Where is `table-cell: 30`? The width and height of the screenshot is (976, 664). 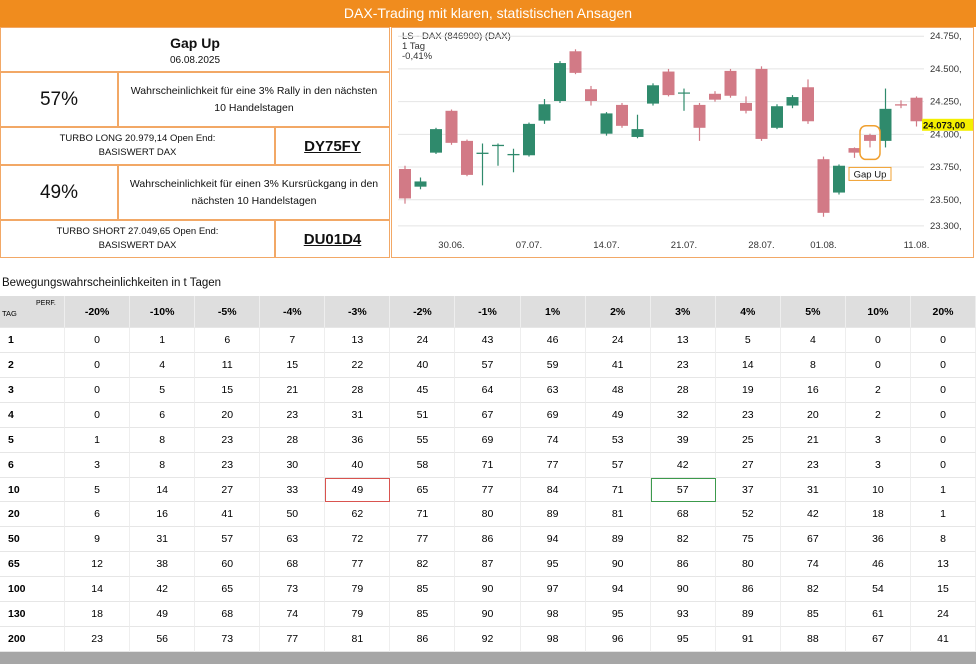
table-cell: 30 is located at coordinates (293, 465).